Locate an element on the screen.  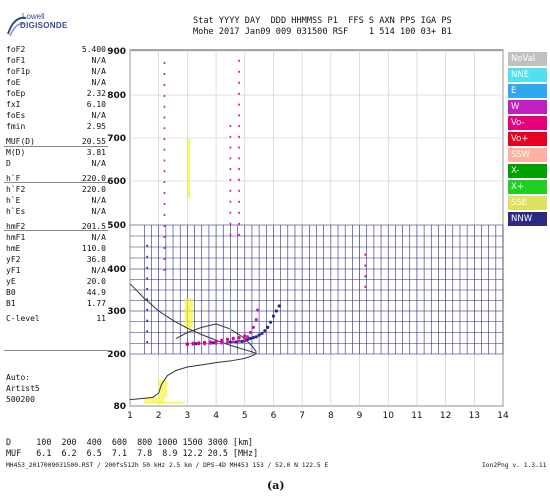
param-value: 5.400 is located at coordinates (93, 49).